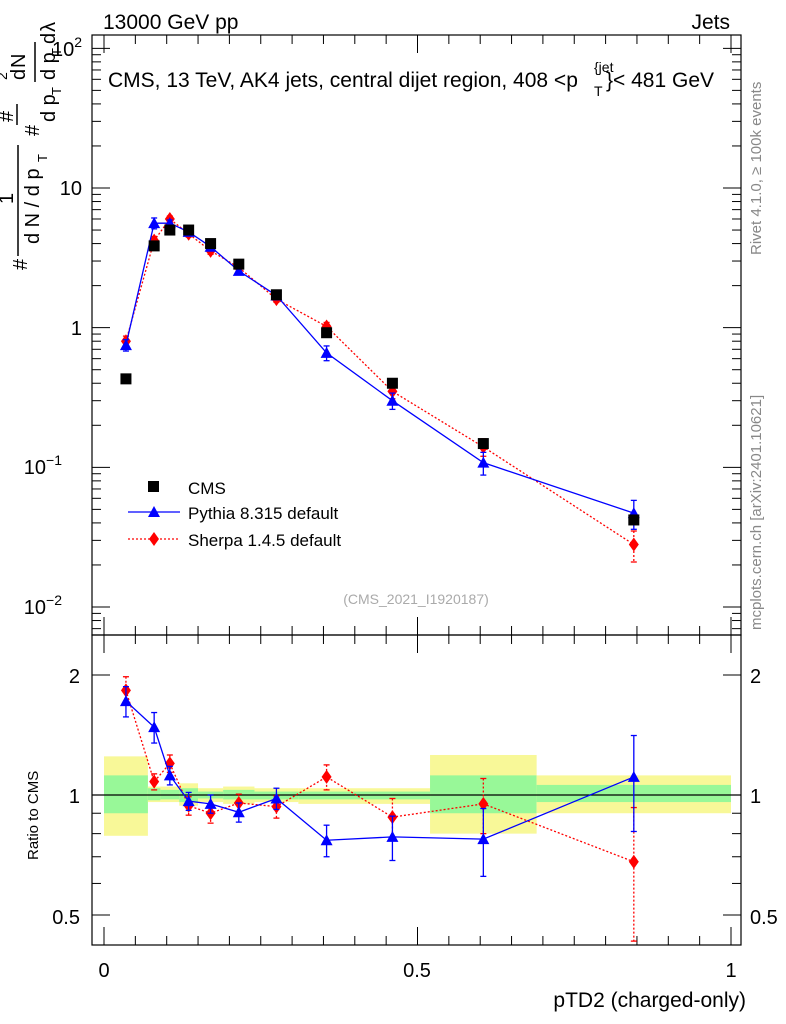  I want to click on rivet-label: Rivet 4.1.0, ≥ 100k events, so click(756, 168).